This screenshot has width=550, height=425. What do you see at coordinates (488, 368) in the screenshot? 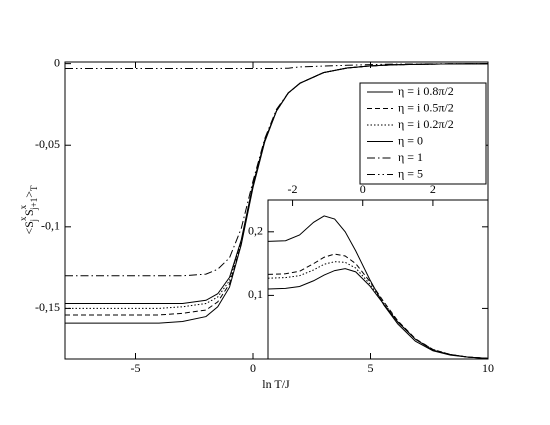
I see `x-tick-label: 10` at bounding box center [488, 368].